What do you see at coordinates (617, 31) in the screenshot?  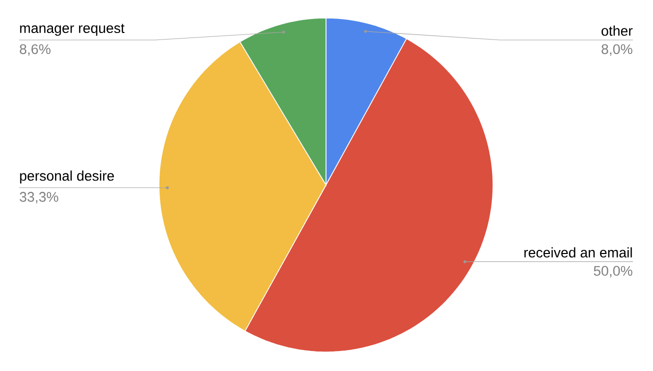 I see `slice-label: other` at bounding box center [617, 31].